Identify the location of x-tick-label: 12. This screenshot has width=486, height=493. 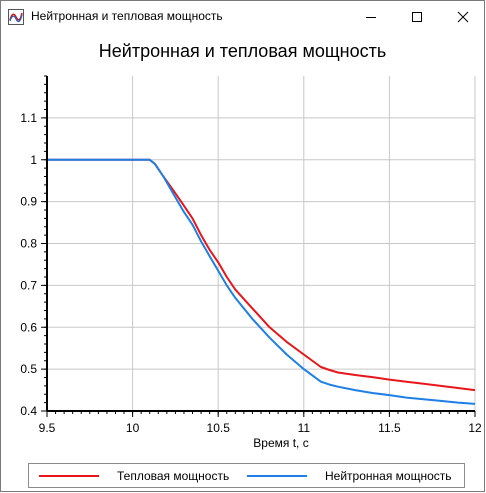
(475, 428).